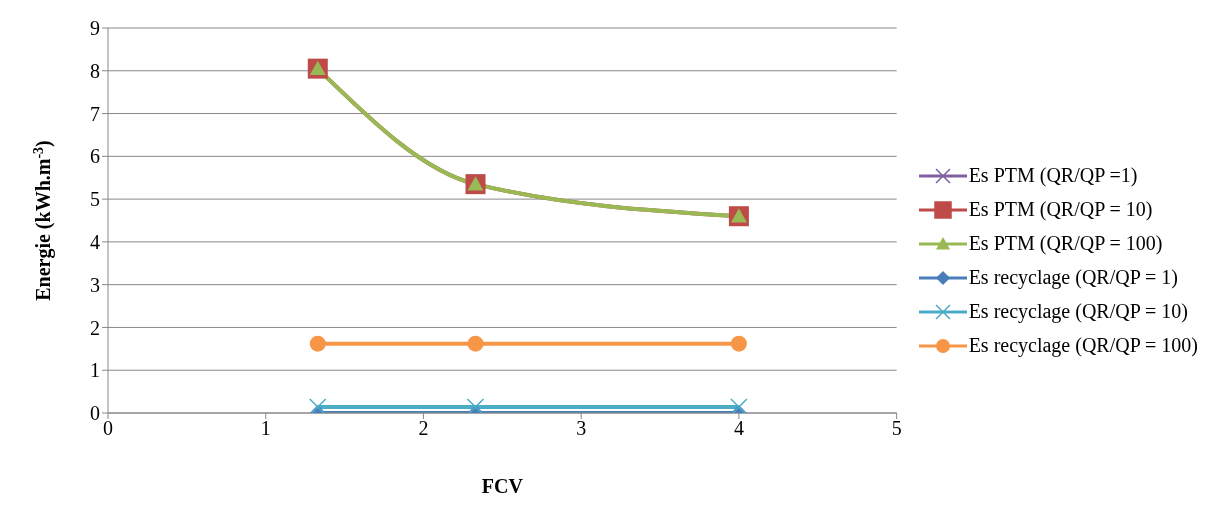 The height and width of the screenshot is (526, 1229). I want to click on y-tick-label: 7, so click(95, 113).